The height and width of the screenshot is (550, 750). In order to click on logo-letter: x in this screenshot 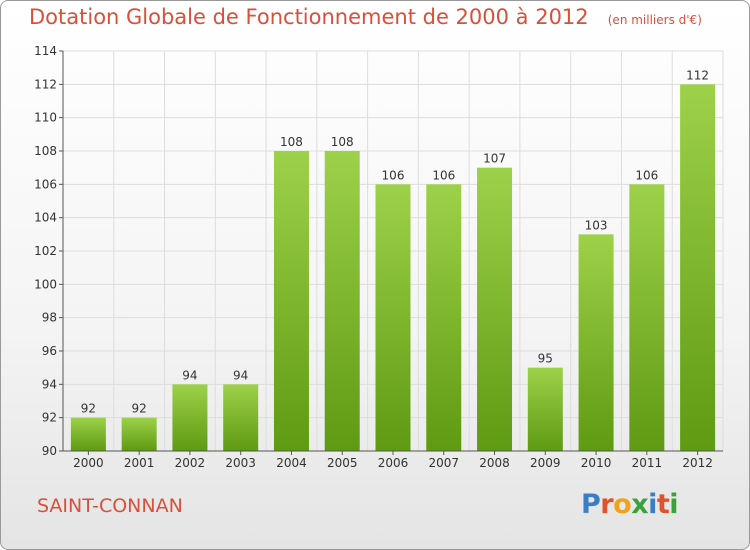, I will do `click(640, 504)`.